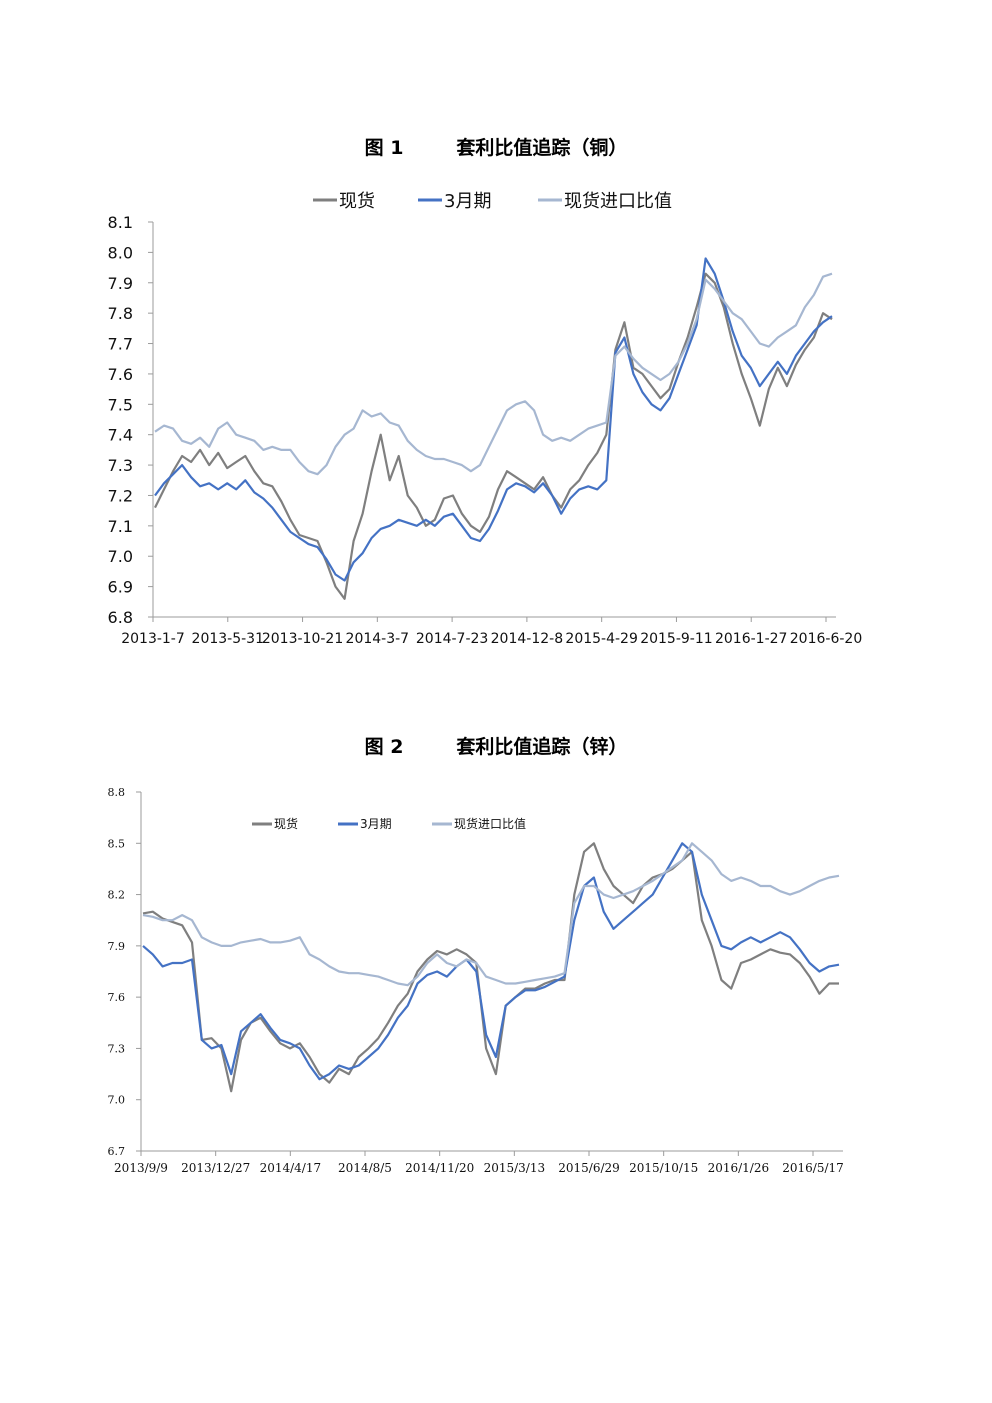 The height and width of the screenshot is (1403, 992). Describe the element at coordinates (676, 639) in the screenshot. I see `x-tick-label: 2015-9-11` at that location.